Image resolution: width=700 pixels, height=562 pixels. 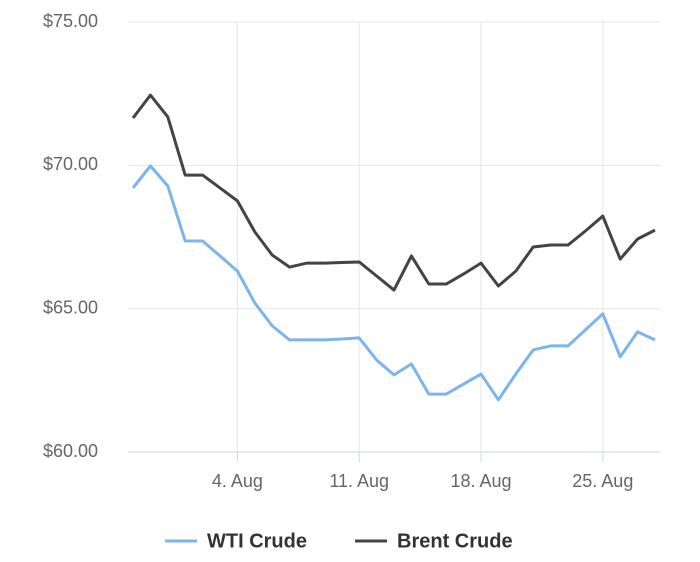 I want to click on legend-label: Brent Crude, so click(x=455, y=541).